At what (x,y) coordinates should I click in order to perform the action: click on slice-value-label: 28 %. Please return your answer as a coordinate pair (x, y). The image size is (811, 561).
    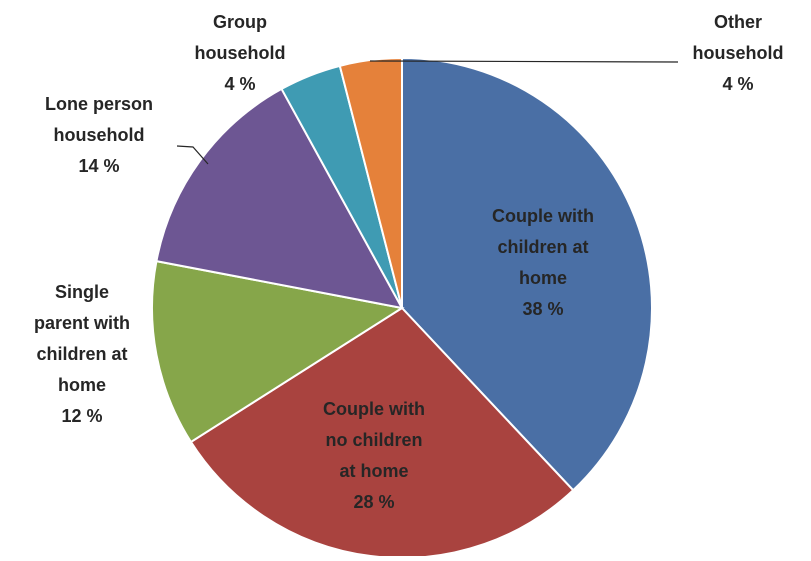
    Looking at the image, I should click on (373, 502).